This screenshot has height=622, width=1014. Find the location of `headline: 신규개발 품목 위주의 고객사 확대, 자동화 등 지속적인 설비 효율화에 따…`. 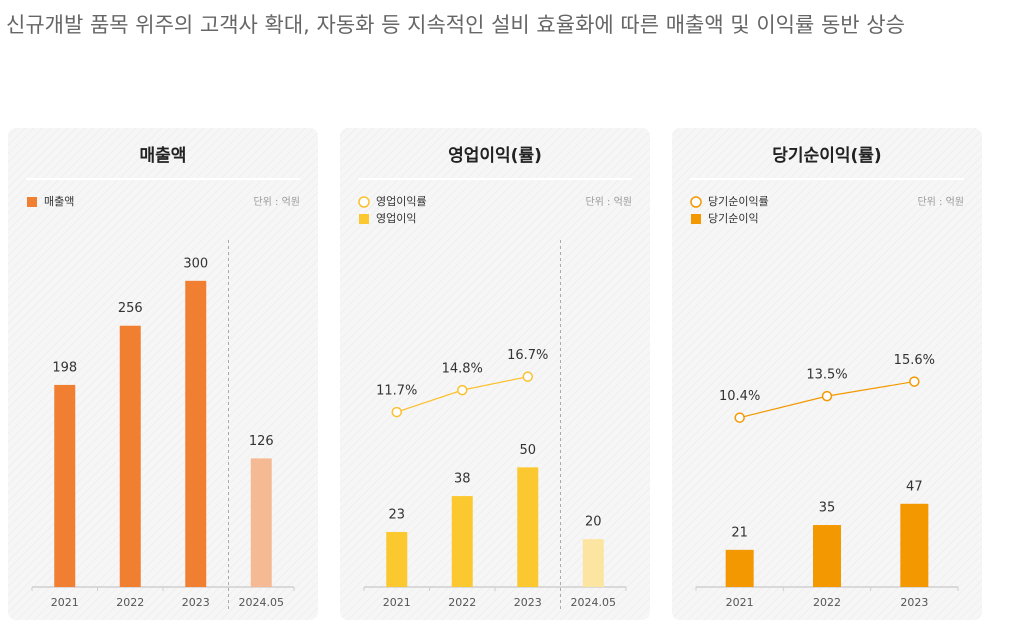

headline: 신규개발 품목 위주의 고객사 확대, 자동화 등 지속적인 설비 효율화에 따… is located at coordinates (455, 25).